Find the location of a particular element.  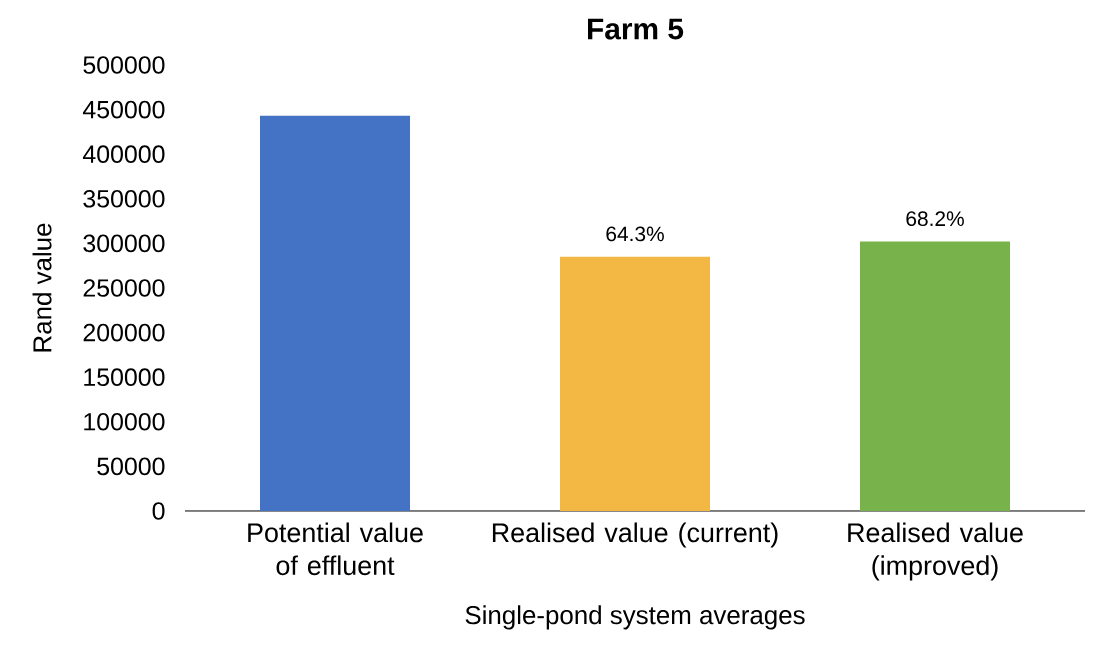

y-tick-label: 150000 is located at coordinates (124, 377).